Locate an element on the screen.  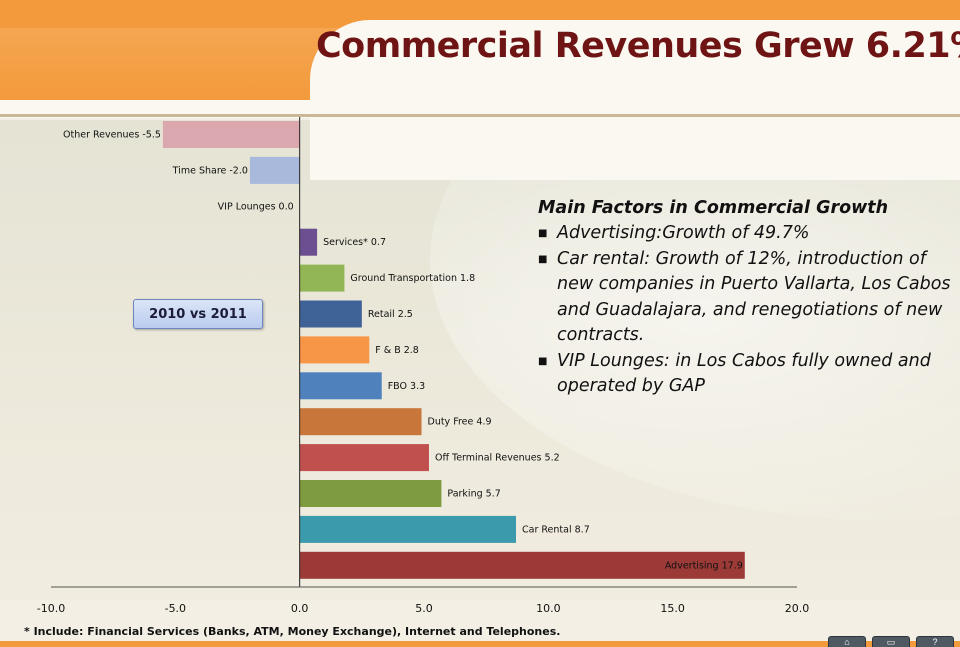
x-tick-label: 5.0 is located at coordinates (424, 608).